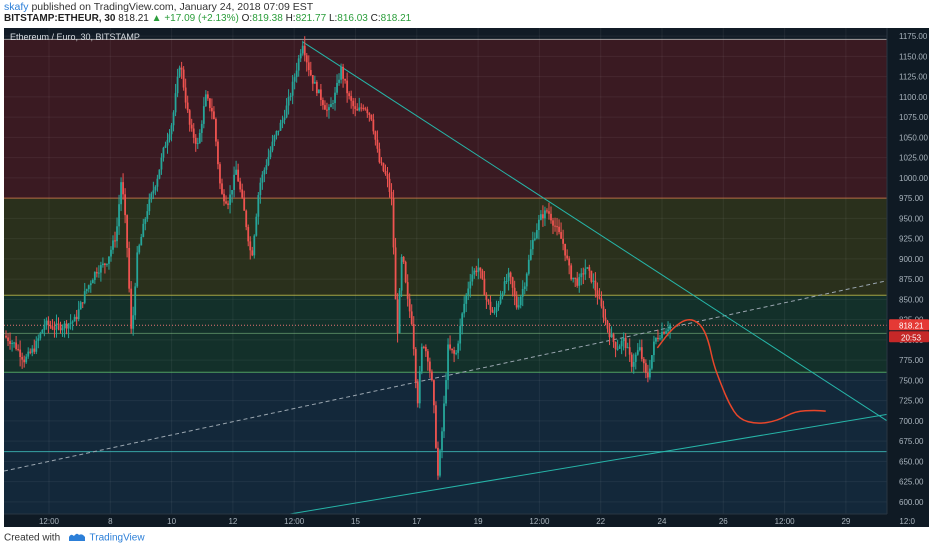 Image resolution: width=932 pixels, height=550 pixels. Describe the element at coordinates (913, 178) in the screenshot. I see `y-tick-label: 1000.00` at that location.